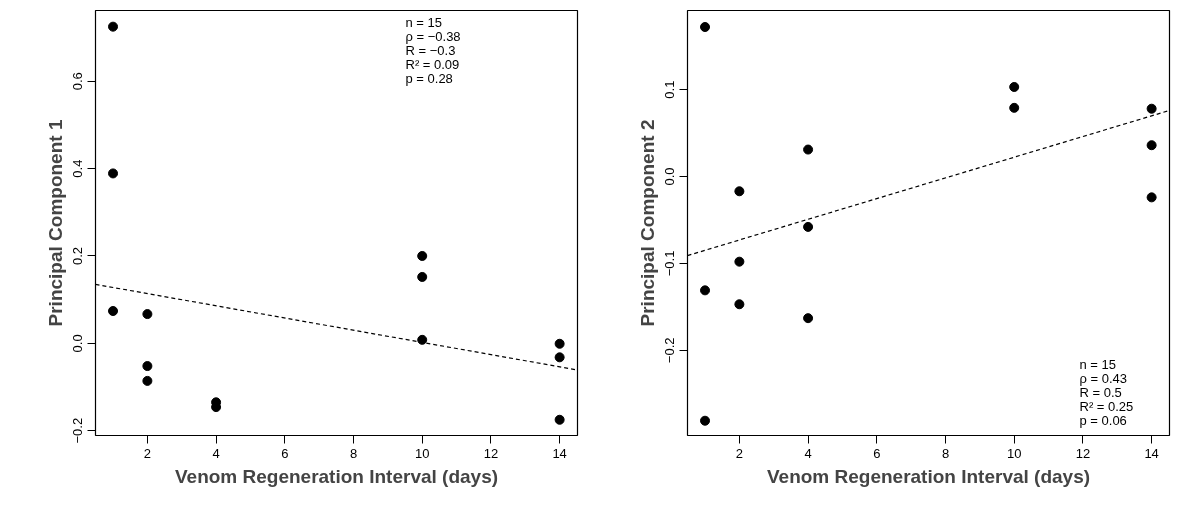  Describe the element at coordinates (670, 263) in the screenshot. I see `y-tick-label: −0.1` at that location.